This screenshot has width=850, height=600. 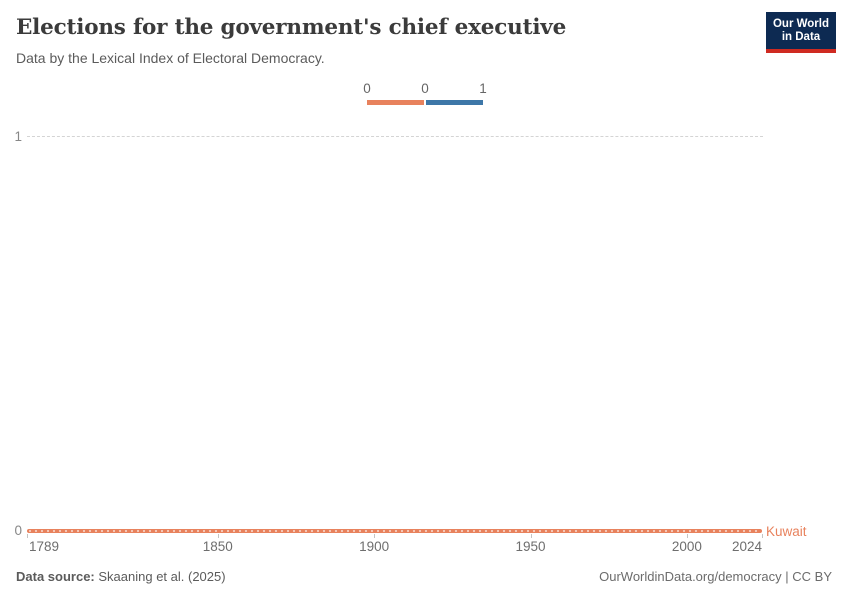 What do you see at coordinates (715, 576) in the screenshot?
I see `license-note: OurWorldinData.org/democracy | CC BY` at bounding box center [715, 576].